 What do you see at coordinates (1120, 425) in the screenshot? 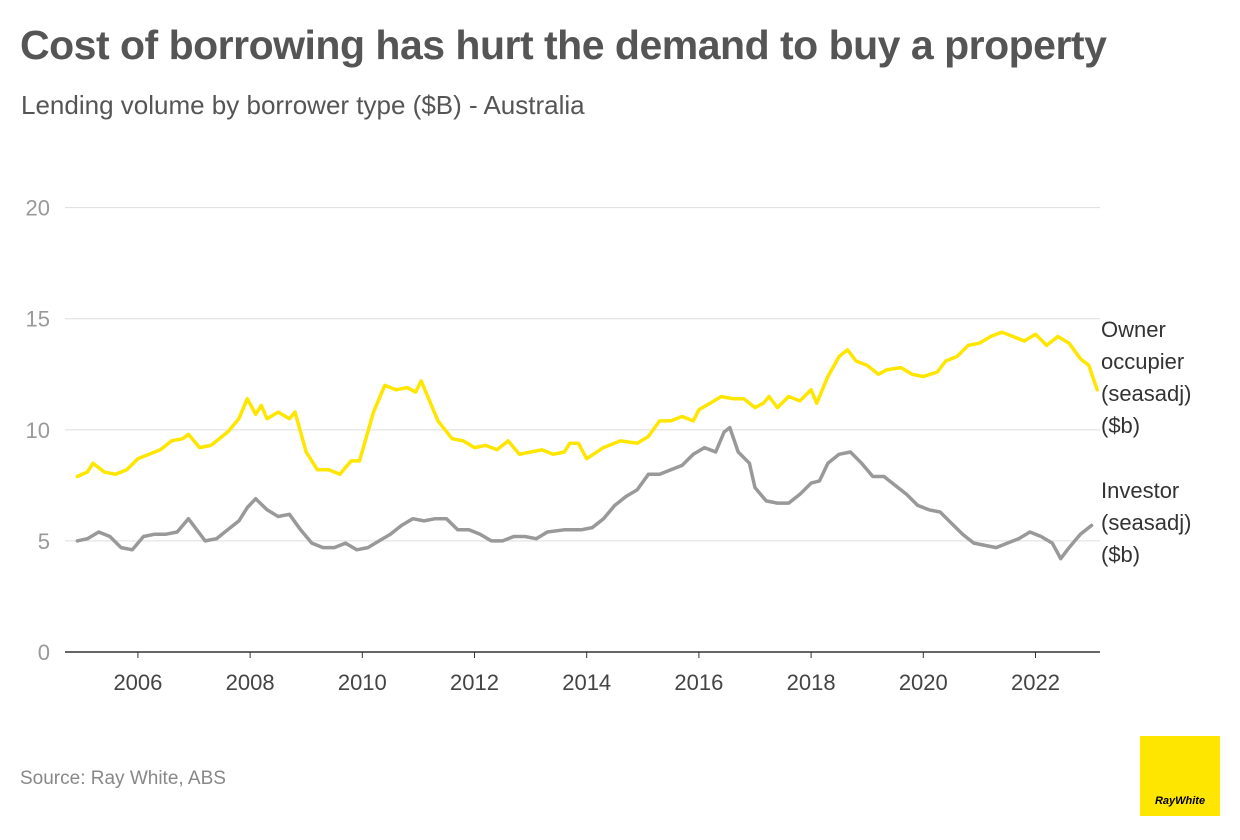
I see `owner-occupier-label: ($b)` at bounding box center [1120, 425].